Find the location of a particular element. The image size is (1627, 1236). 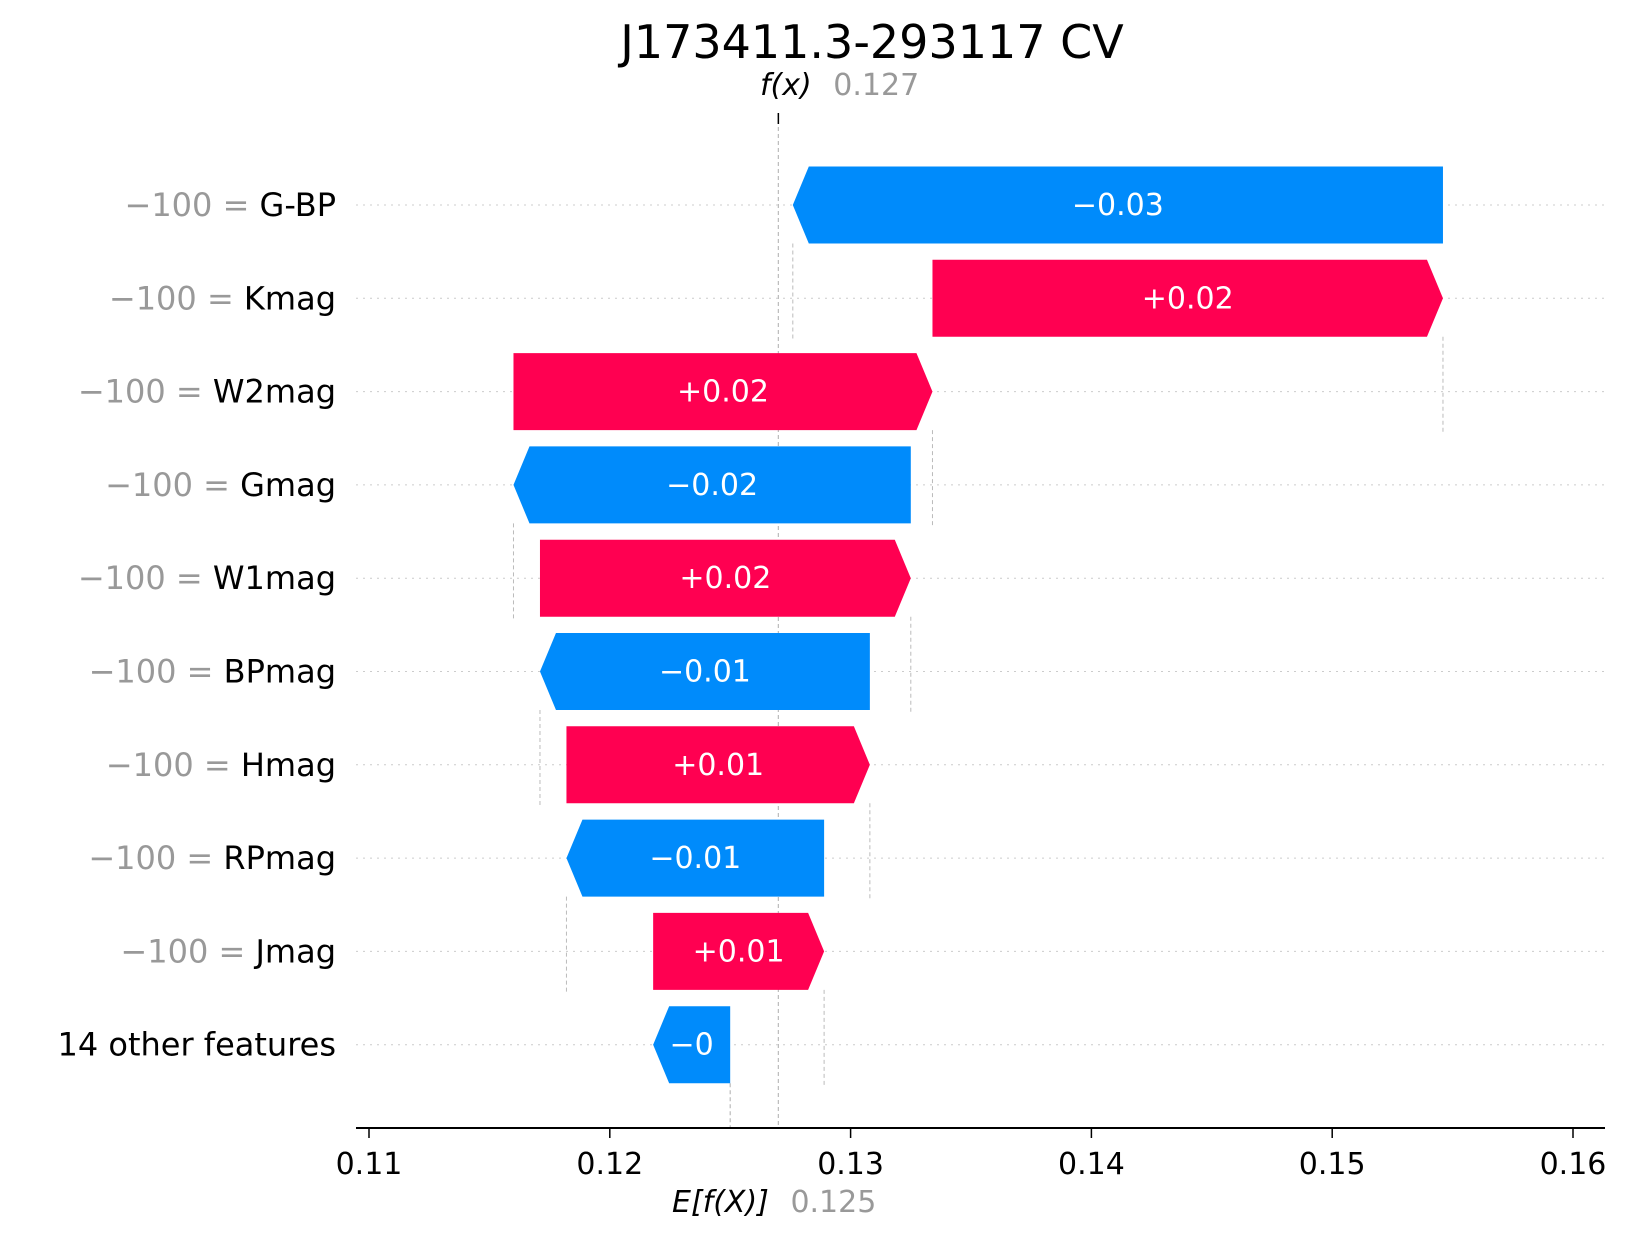

feature-name: RPmag is located at coordinates (279, 858).